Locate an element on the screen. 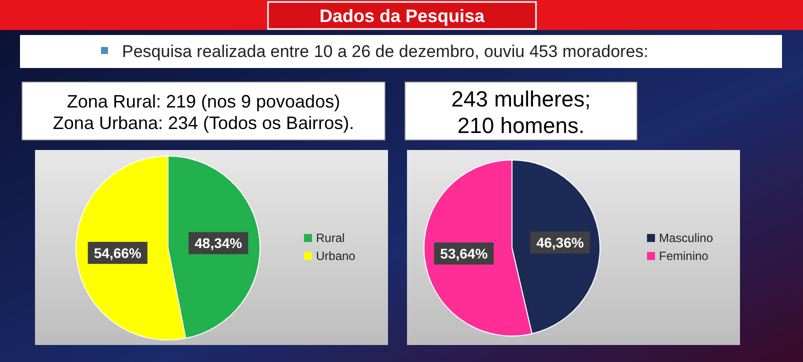 The width and height of the screenshot is (803, 362). legend-label: Feminino is located at coordinates (684, 256).